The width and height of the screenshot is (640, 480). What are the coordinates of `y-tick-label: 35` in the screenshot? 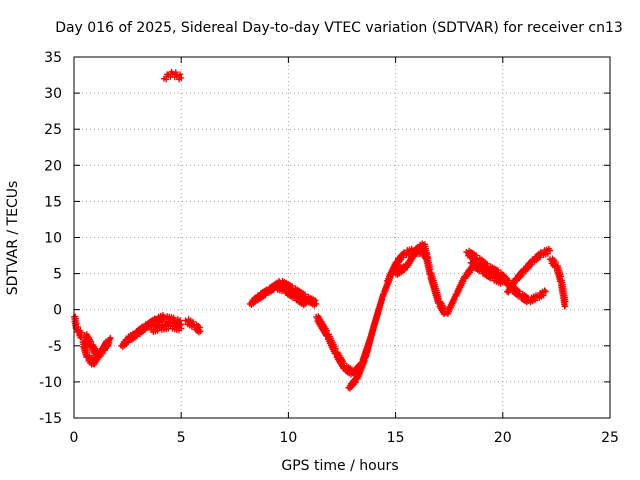 It's located at (53, 58).